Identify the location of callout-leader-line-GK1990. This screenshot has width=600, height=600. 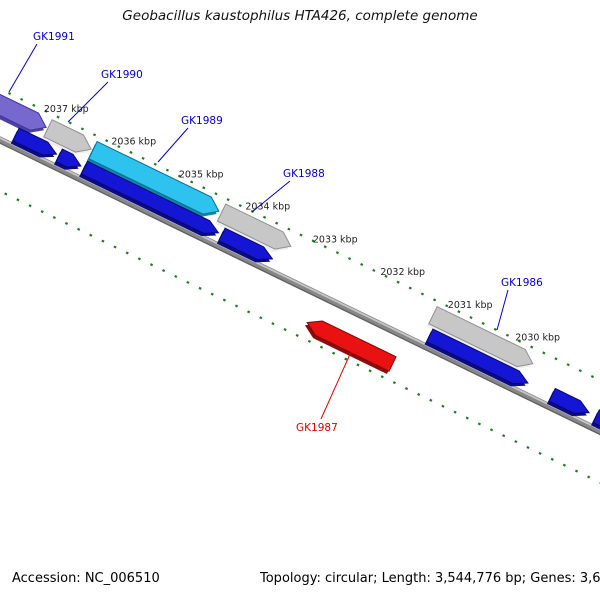
(88, 102).